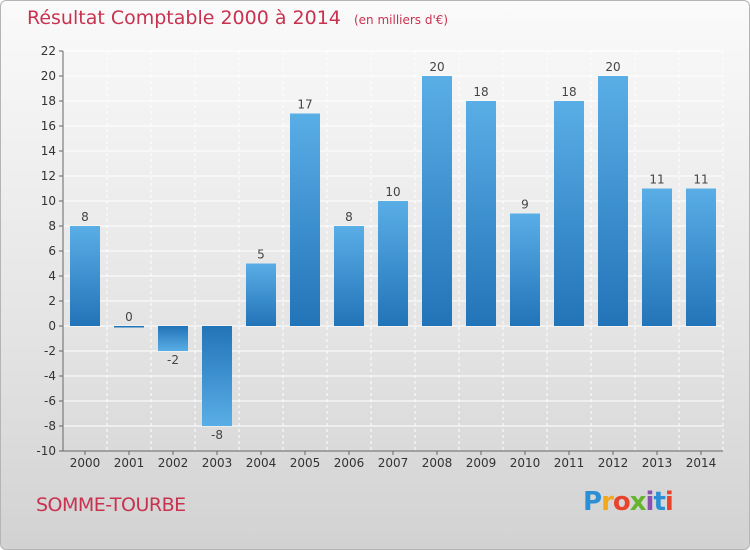  I want to click on y-tick-label: -2, so click(50, 351).